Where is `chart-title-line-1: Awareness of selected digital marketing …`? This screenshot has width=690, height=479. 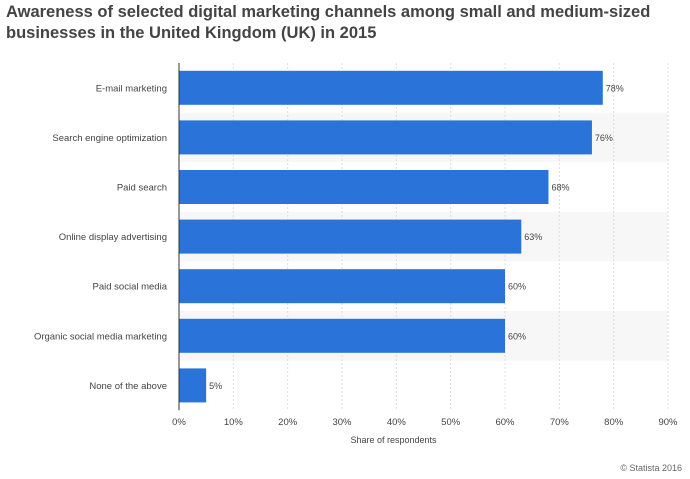
chart-title-line-1: Awareness of selected digital marketing … is located at coordinates (328, 12).